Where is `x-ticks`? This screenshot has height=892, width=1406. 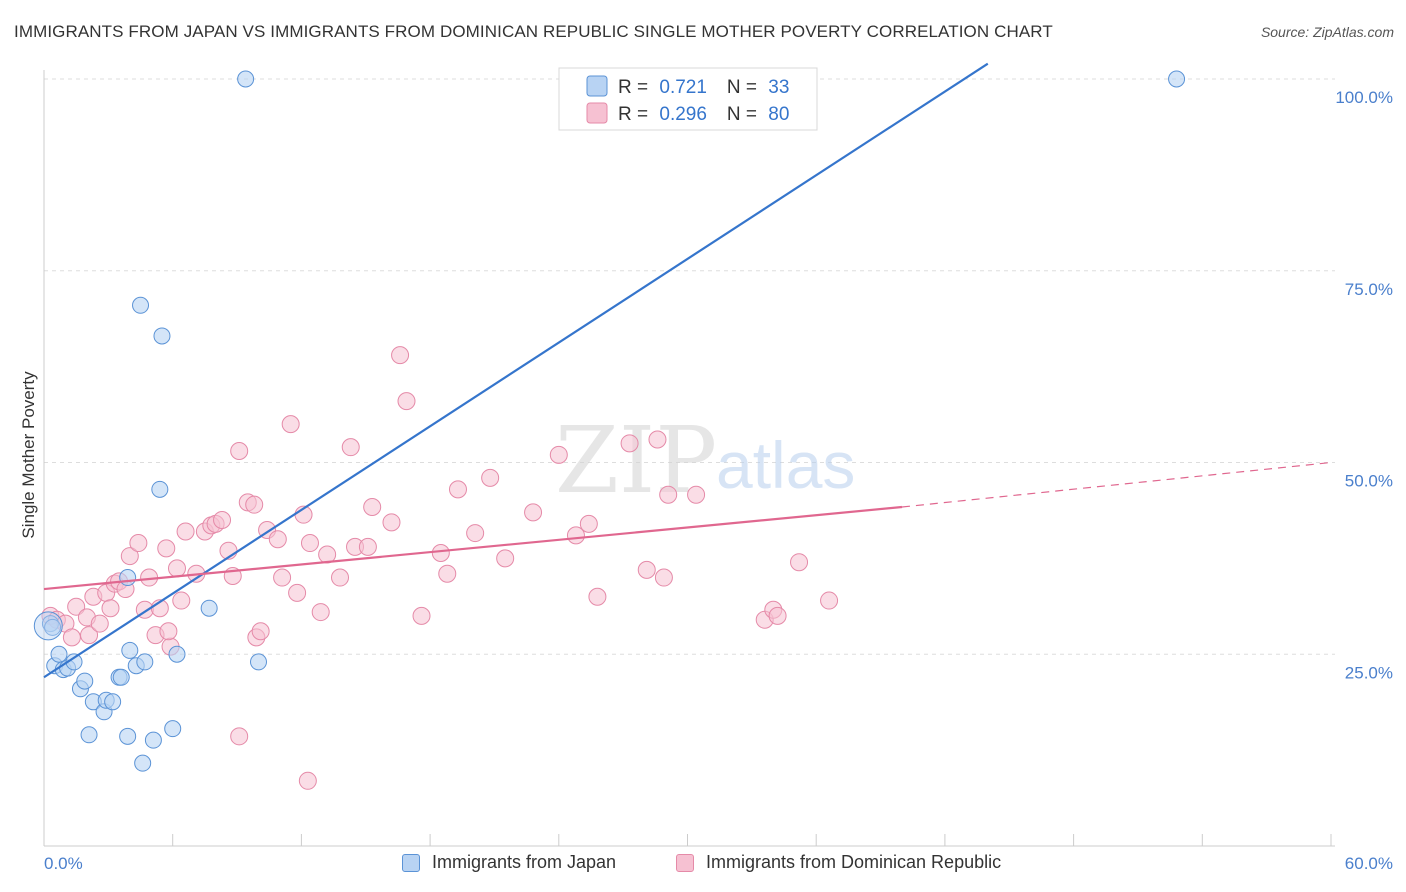 x-ticks is located at coordinates (752, 840).